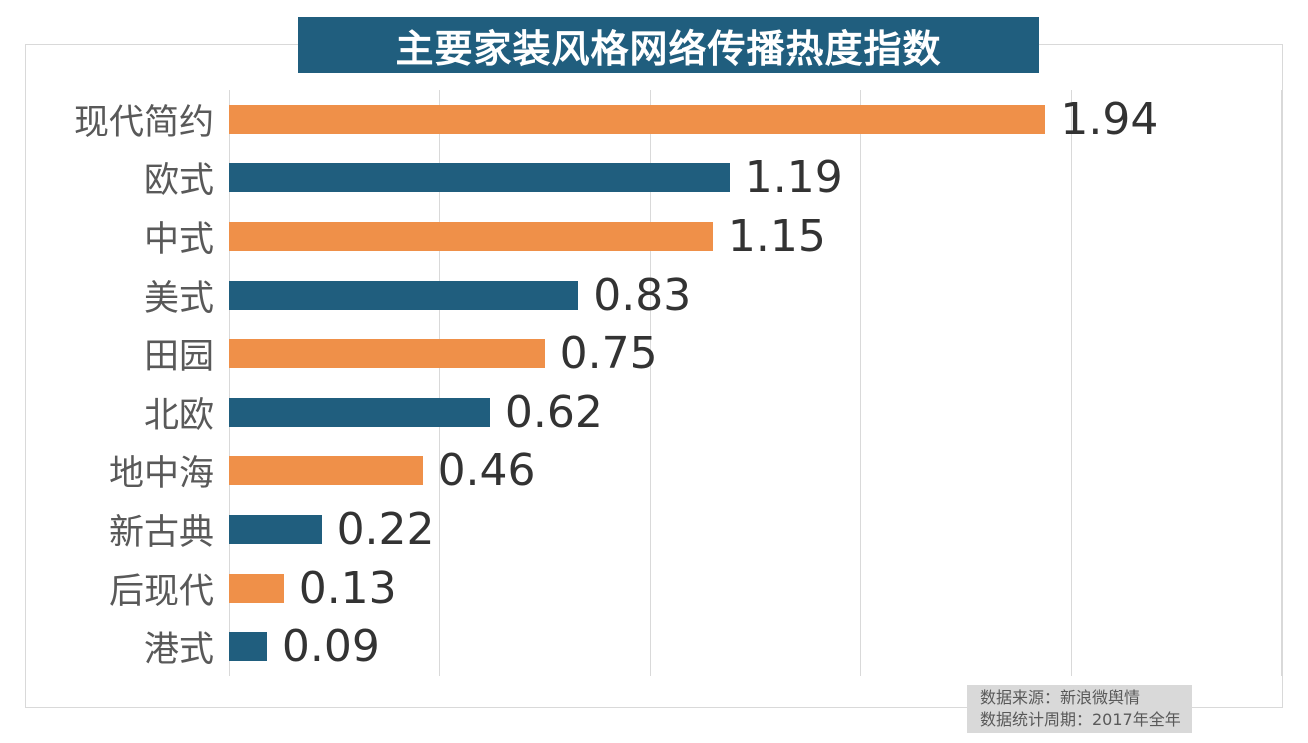 The image size is (1308, 743). I want to click on source-line-1: 数据来源：新浪微舆情, so click(1060, 697).